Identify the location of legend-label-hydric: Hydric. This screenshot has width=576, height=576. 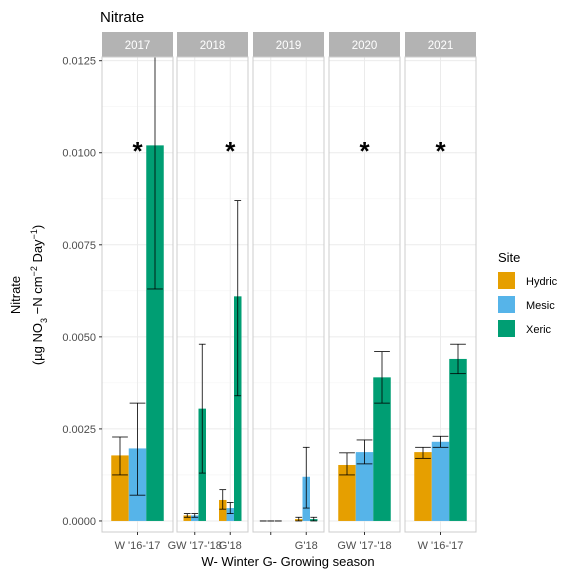
(542, 282).